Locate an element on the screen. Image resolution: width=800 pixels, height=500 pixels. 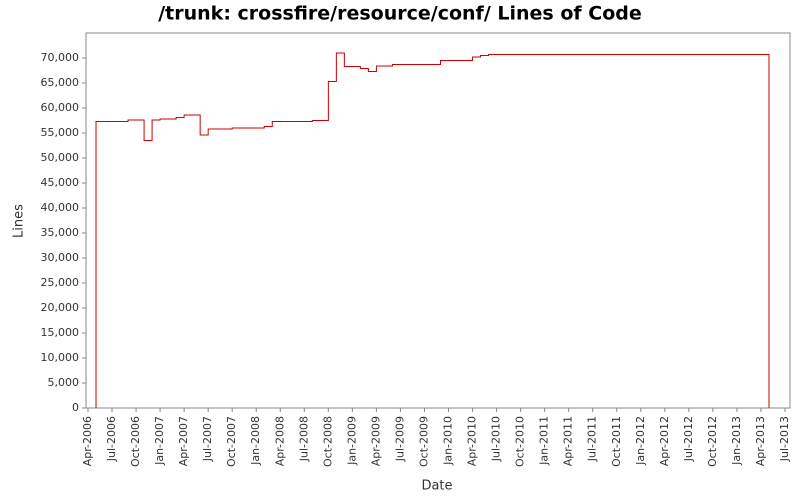
x-tick-label: Oct-2007 is located at coordinates (231, 441).